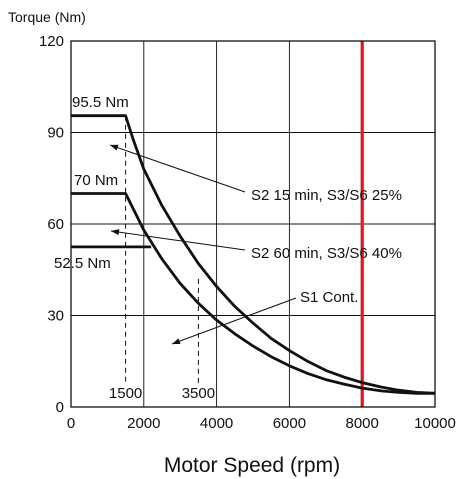  What do you see at coordinates (100, 102) in the screenshot?
I see `peak-label-1: 95.5 Nm` at bounding box center [100, 102].